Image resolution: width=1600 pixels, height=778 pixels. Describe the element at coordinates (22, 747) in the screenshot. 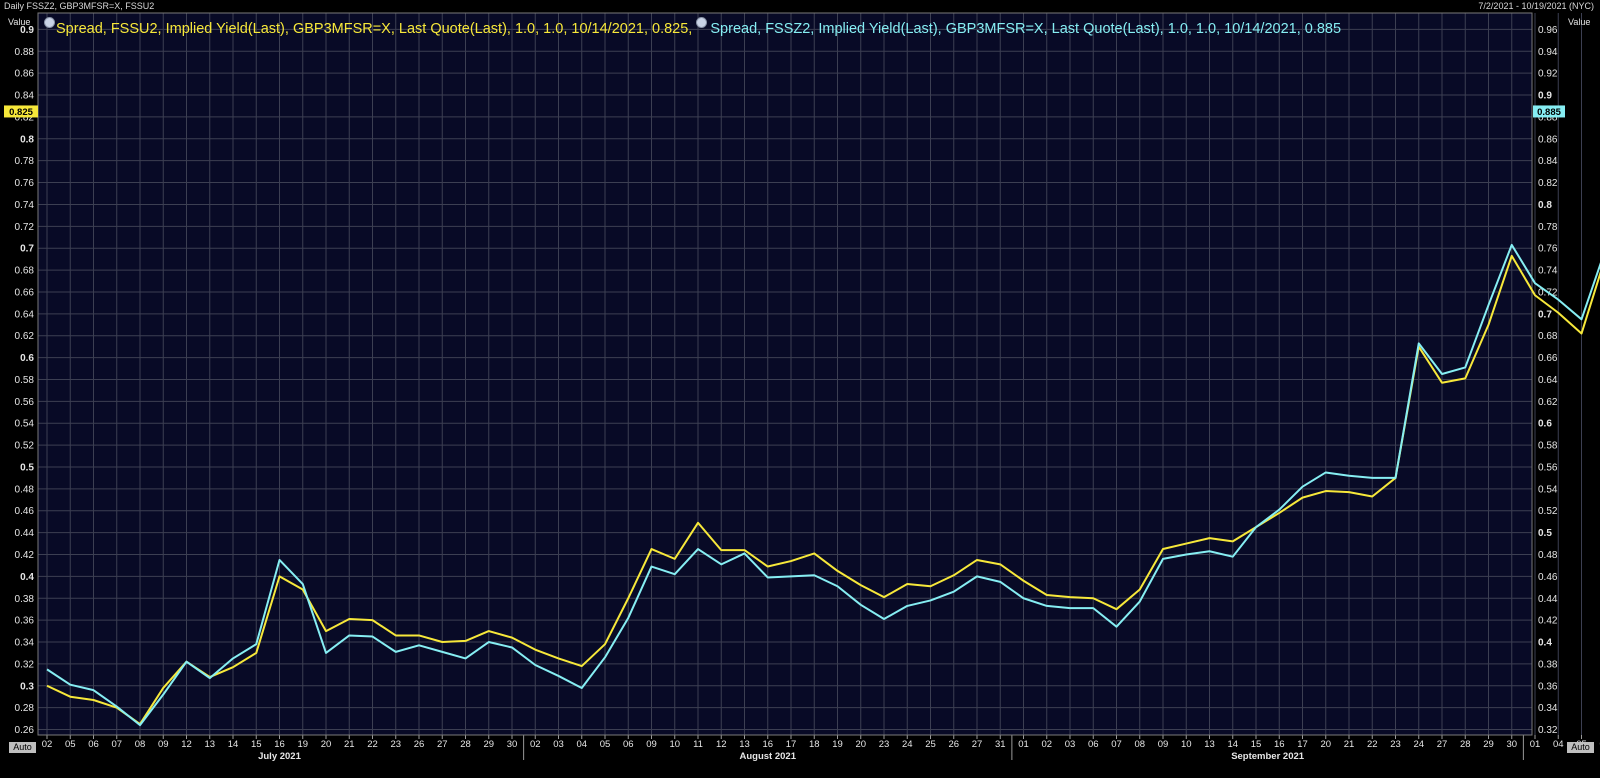

I see `auto-scale-button: Auto` at that location.